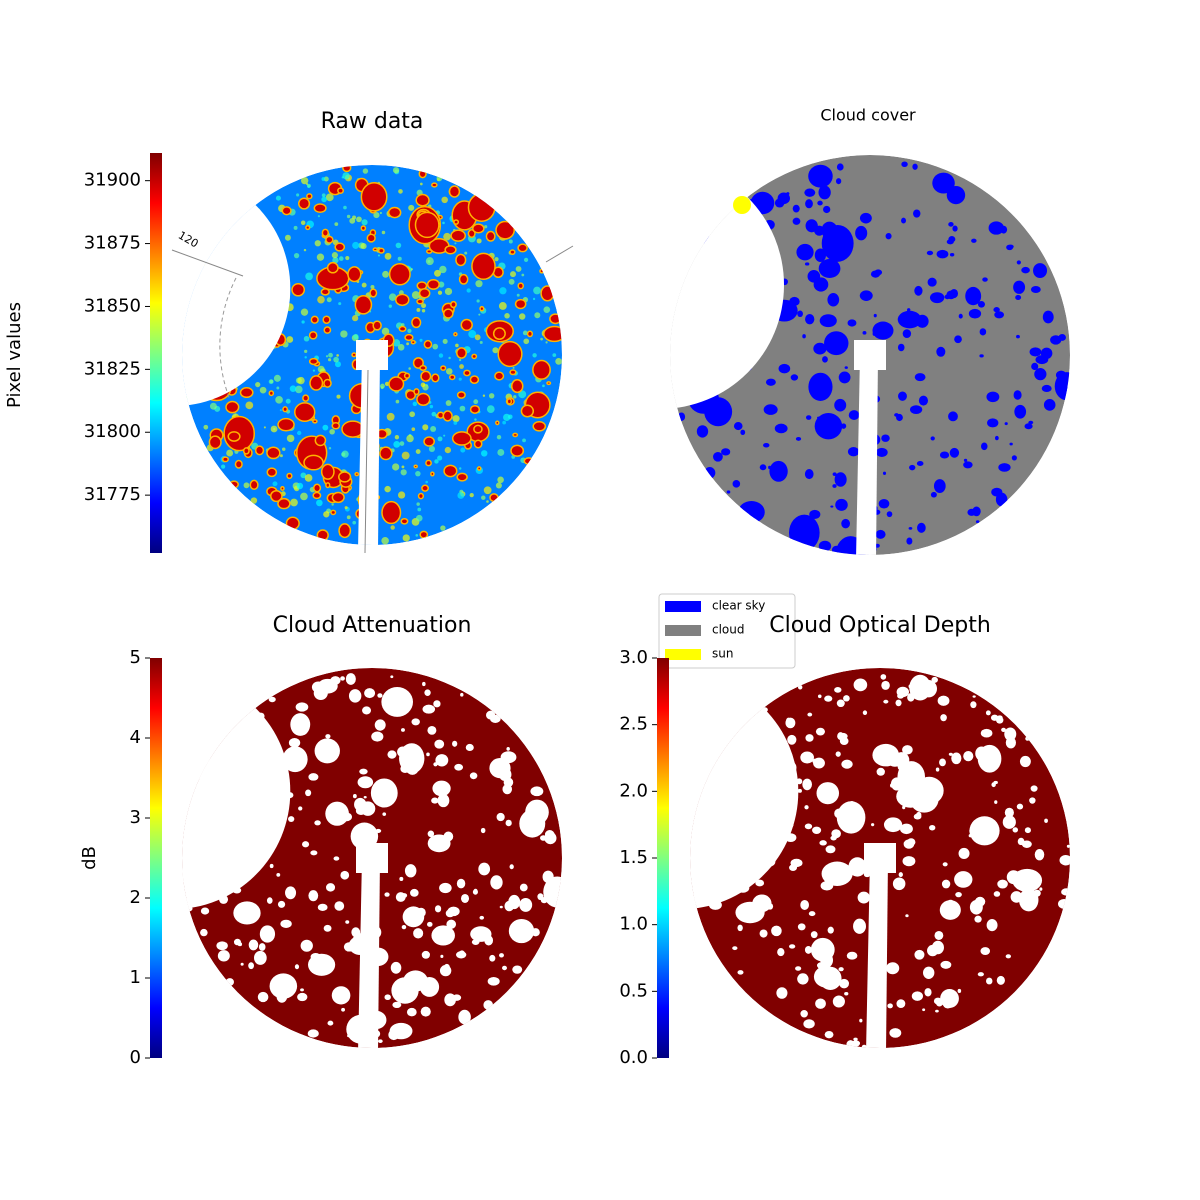  What do you see at coordinates (633, 990) in the screenshot?
I see `colorbar-tick-label: 0.5` at bounding box center [633, 990].